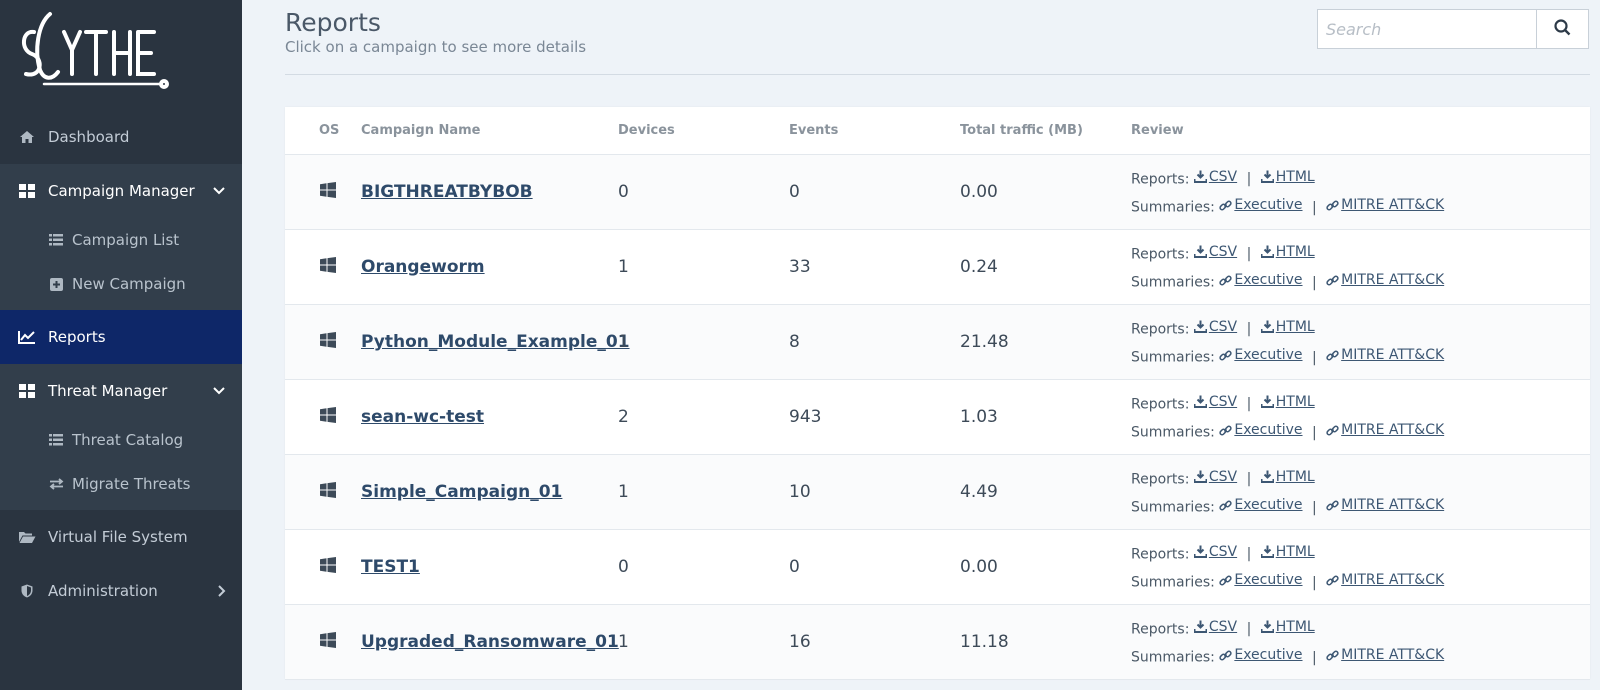 The height and width of the screenshot is (690, 1600). What do you see at coordinates (27, 191) in the screenshot?
I see `grid-icon` at bounding box center [27, 191].